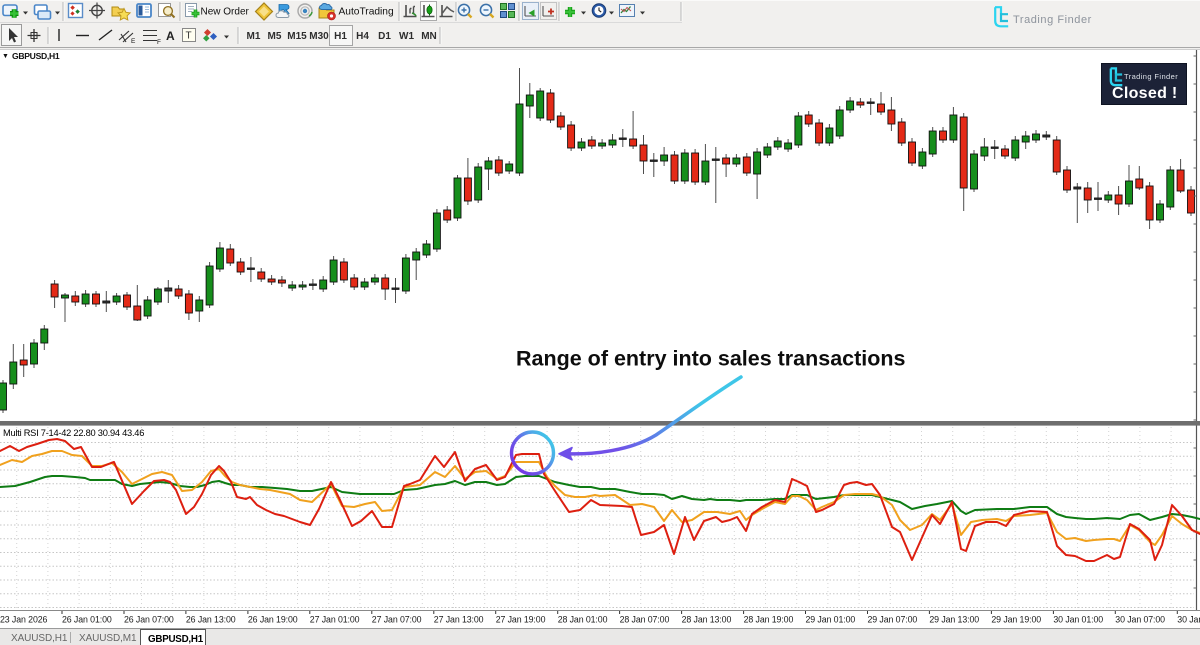 The width and height of the screenshot is (1200, 645). What do you see at coordinates (133, 41) in the screenshot?
I see `svg-text: E` at bounding box center [133, 41].